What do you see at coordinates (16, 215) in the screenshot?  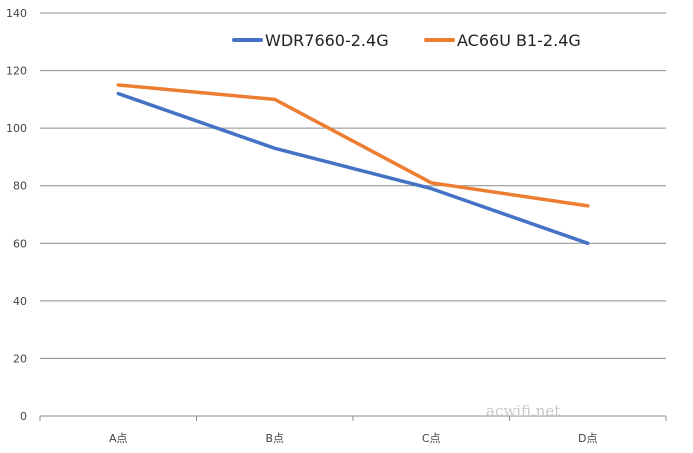 I see `y-axis-ticks: 0 20 40 60 80 100 120 140` at bounding box center [16, 215].